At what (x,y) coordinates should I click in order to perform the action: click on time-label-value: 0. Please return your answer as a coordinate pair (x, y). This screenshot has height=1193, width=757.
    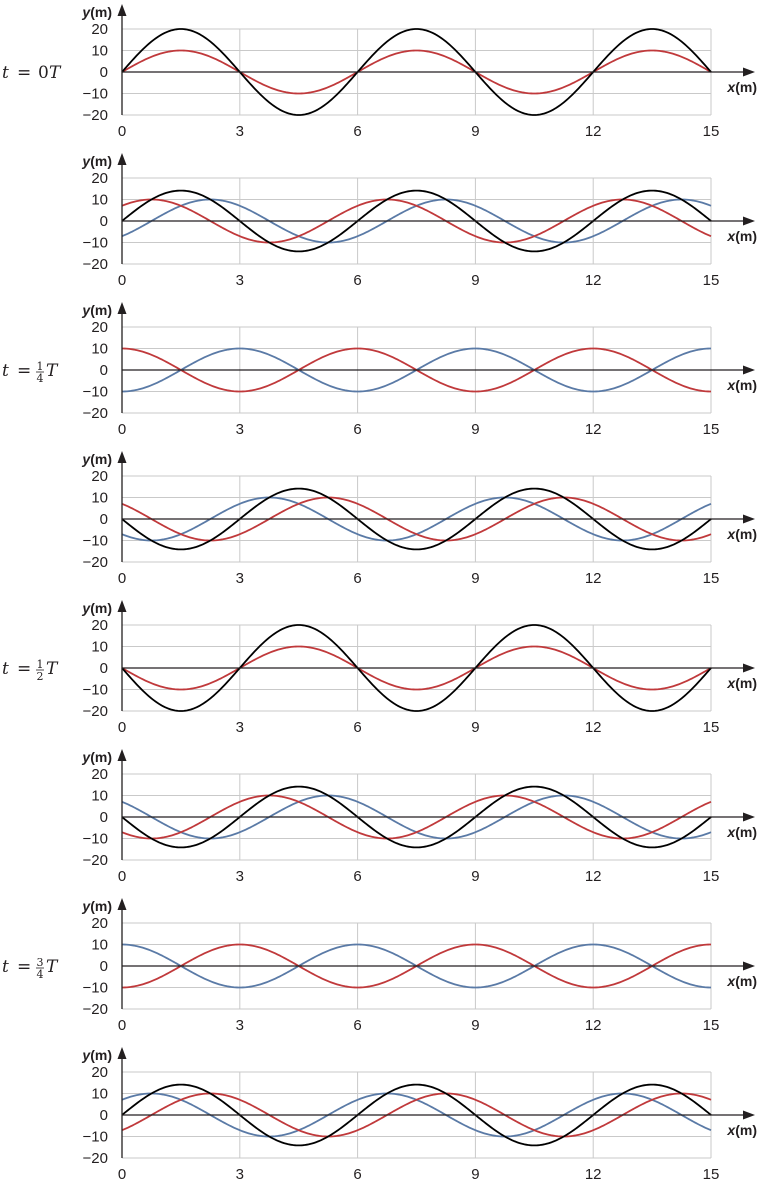
    Looking at the image, I should click on (43, 73).